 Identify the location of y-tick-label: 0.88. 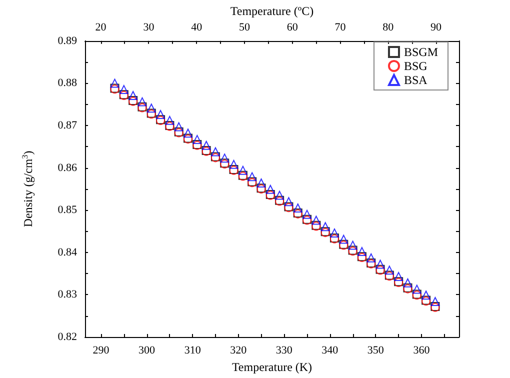
(68, 83).